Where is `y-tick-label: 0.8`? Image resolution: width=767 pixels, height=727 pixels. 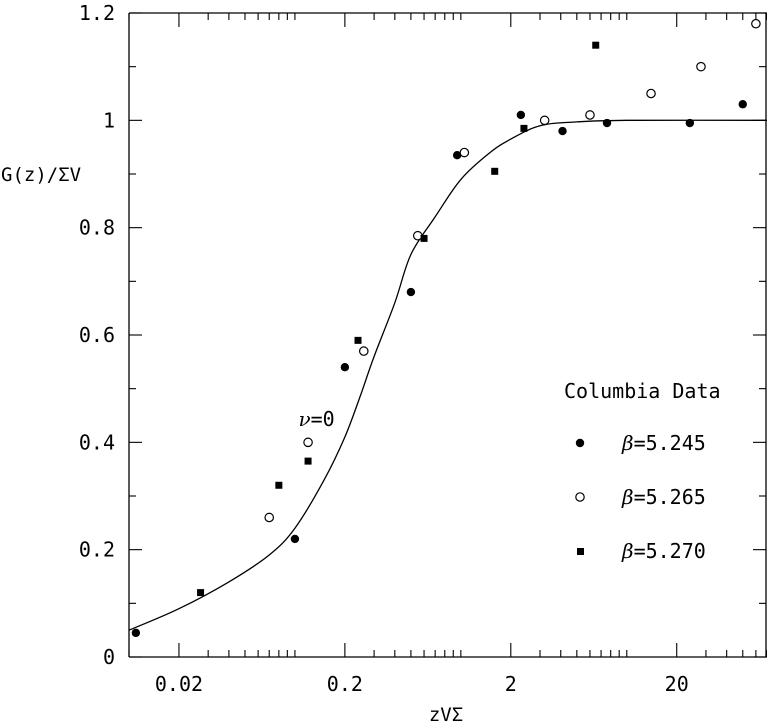 y-tick-label: 0.8 is located at coordinates (97, 228).